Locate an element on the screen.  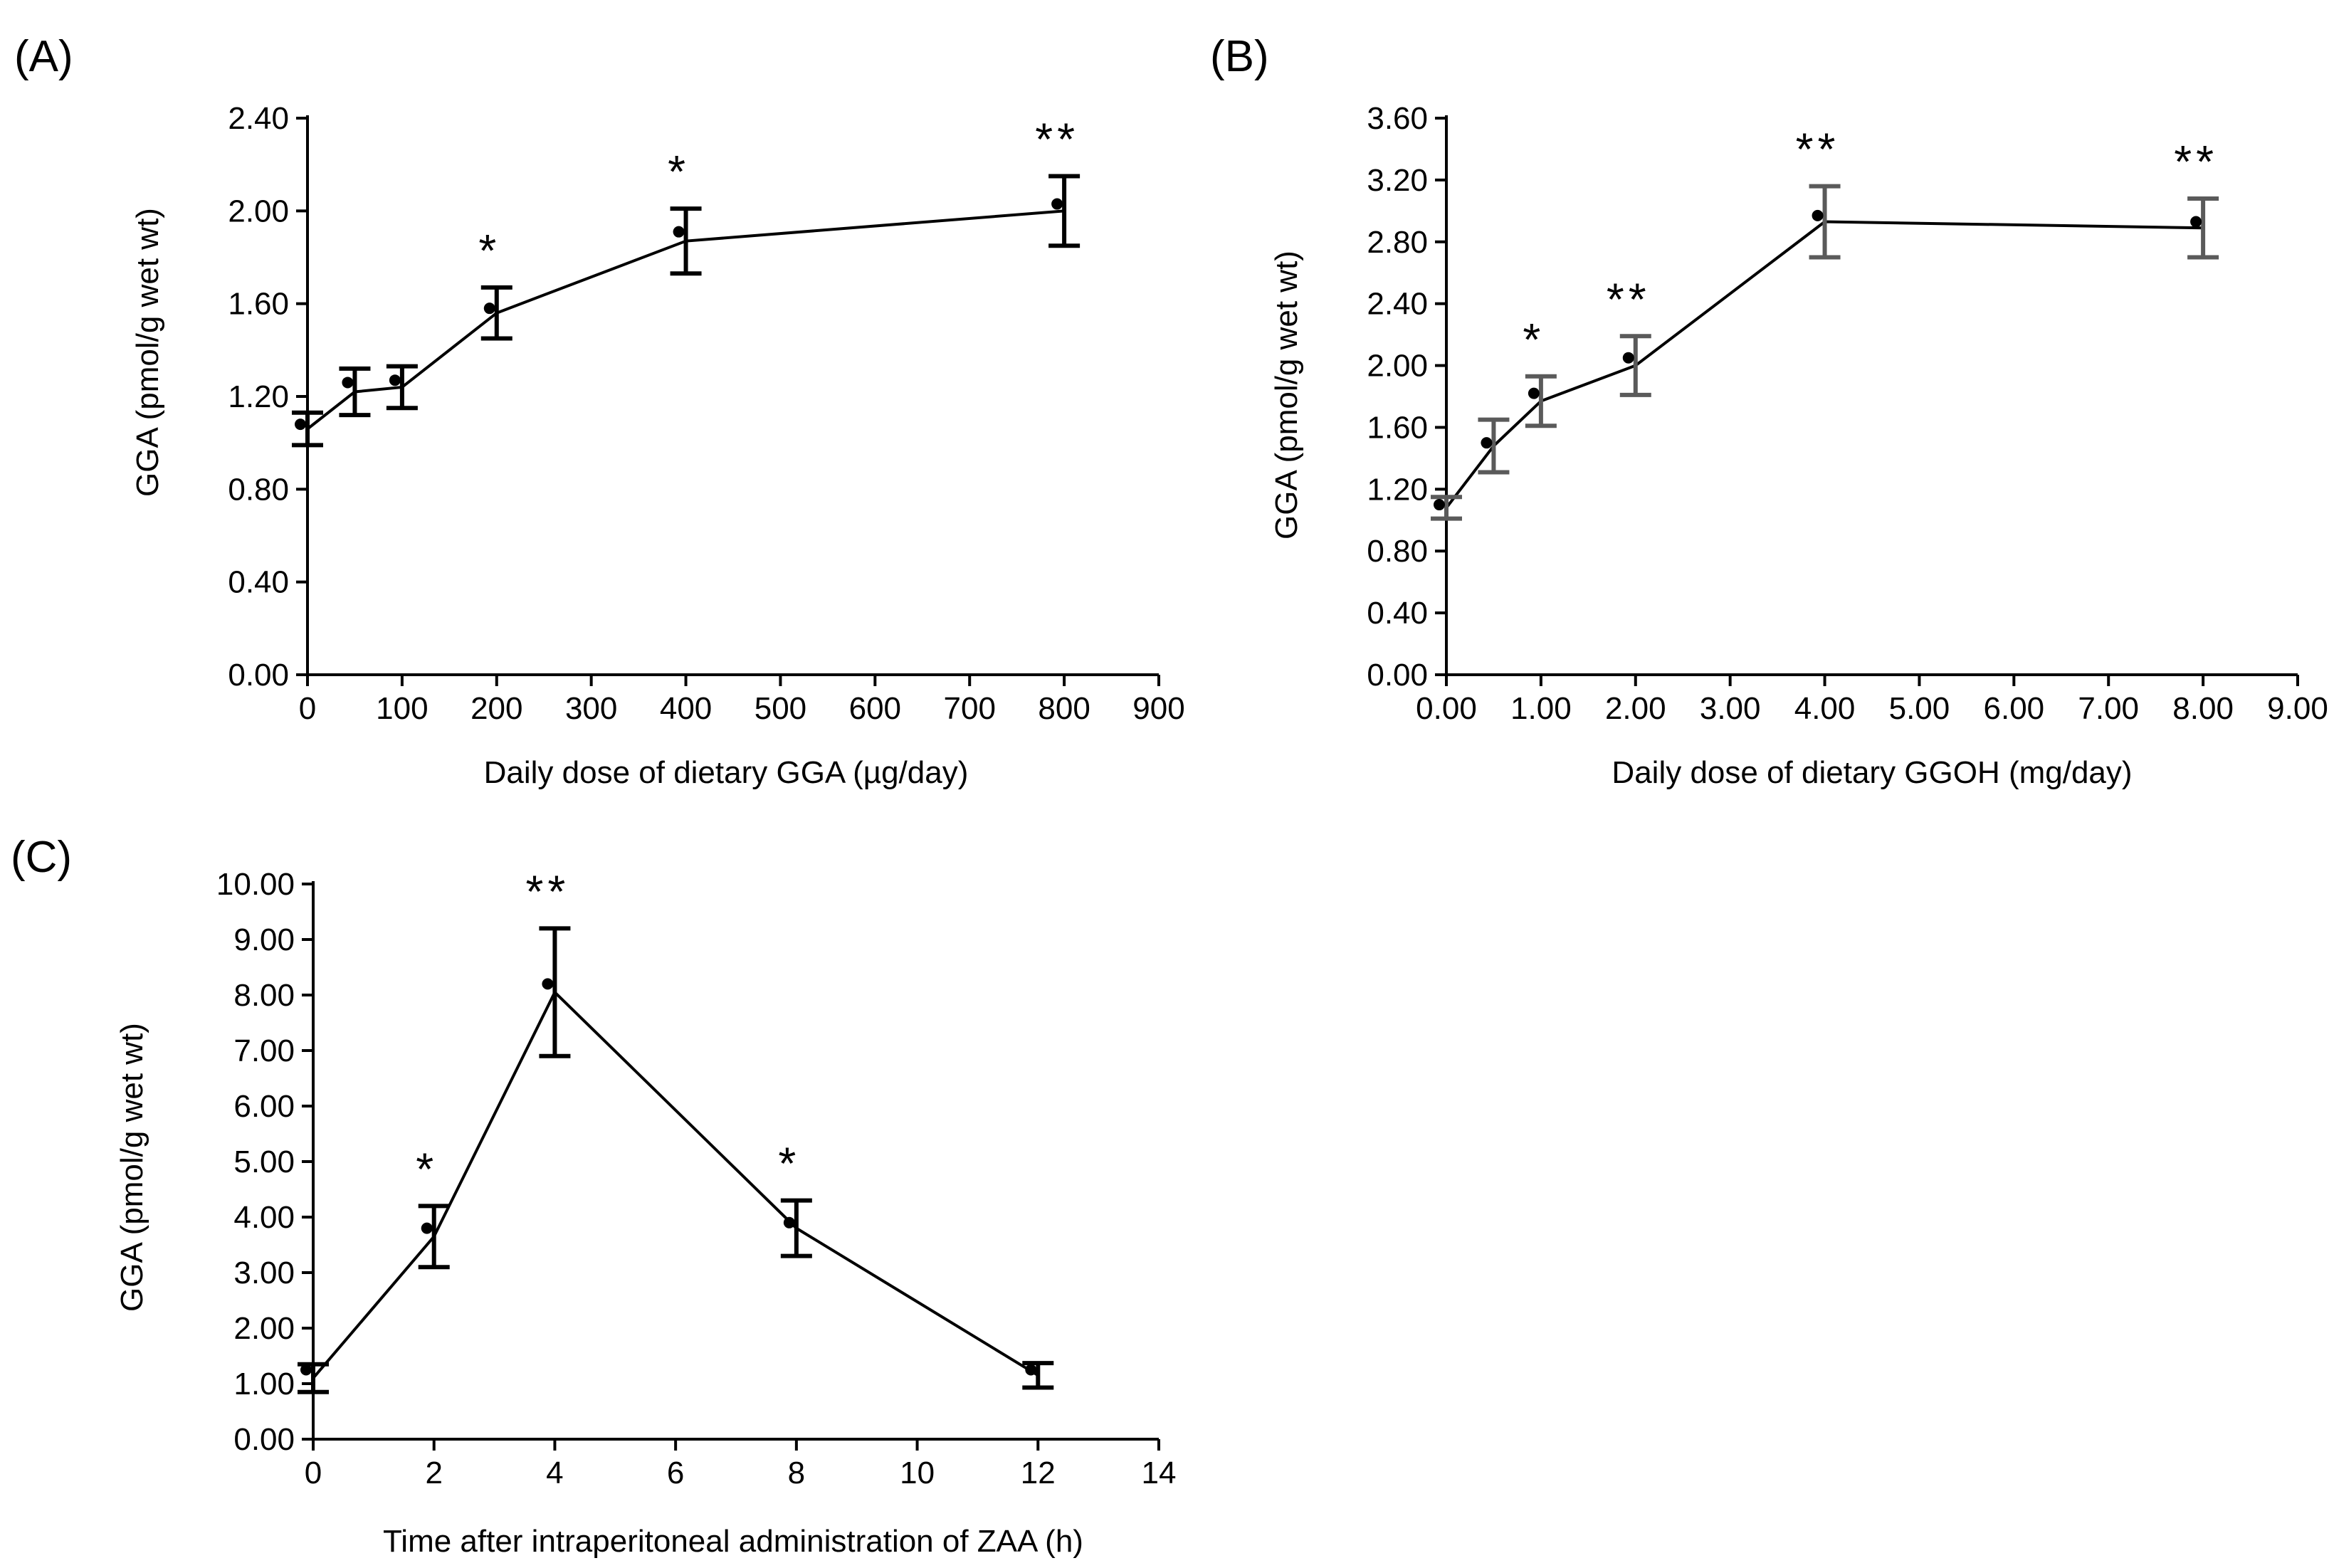
x-tick-label: 8 is located at coordinates (797, 1473).